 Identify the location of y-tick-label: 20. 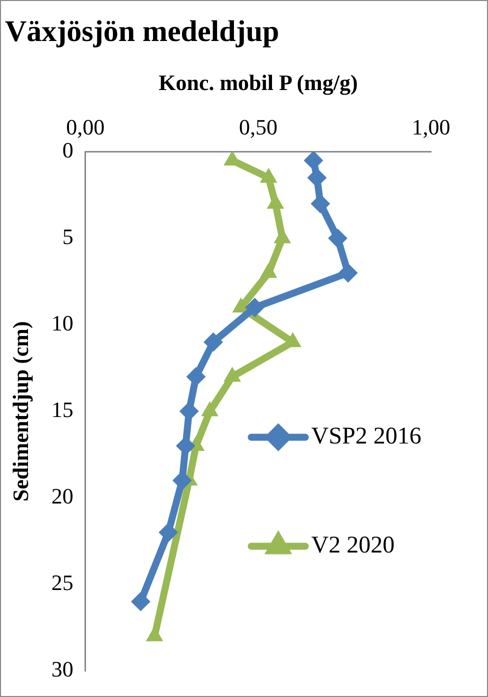
(62, 496).